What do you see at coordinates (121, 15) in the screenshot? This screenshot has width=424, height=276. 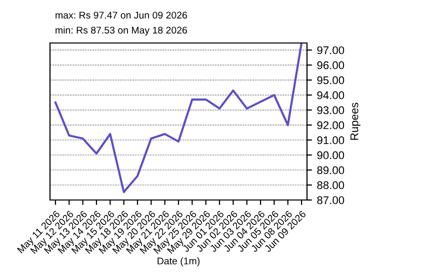 I see `text: max: Rs 97.47 on Jun 09 2026` at bounding box center [121, 15].